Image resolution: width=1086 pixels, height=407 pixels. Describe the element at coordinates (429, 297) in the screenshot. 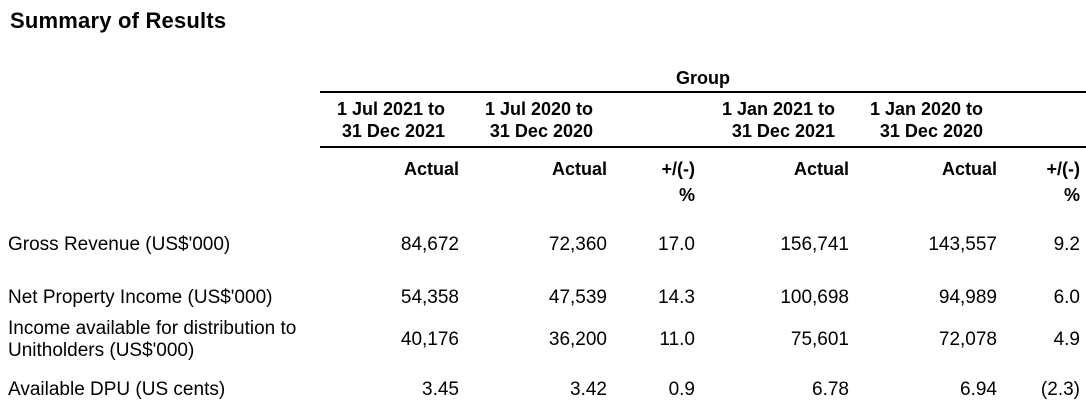

I see `cell-value: 54,358` at that location.